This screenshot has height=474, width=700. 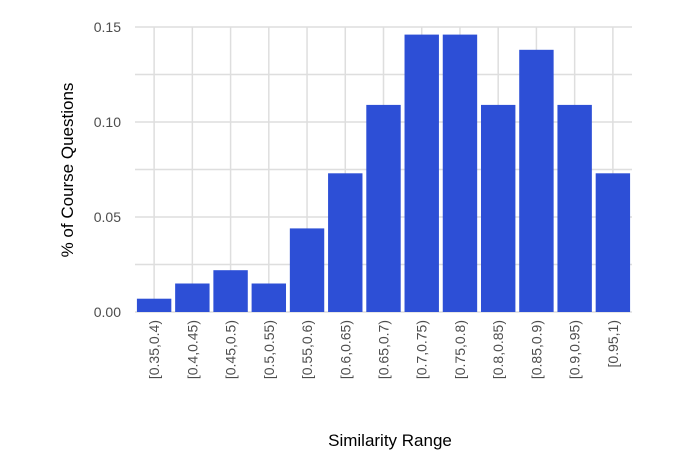 What do you see at coordinates (154, 349) in the screenshot?
I see `x-tick-label: [0.35,0.4)` at bounding box center [154, 349].